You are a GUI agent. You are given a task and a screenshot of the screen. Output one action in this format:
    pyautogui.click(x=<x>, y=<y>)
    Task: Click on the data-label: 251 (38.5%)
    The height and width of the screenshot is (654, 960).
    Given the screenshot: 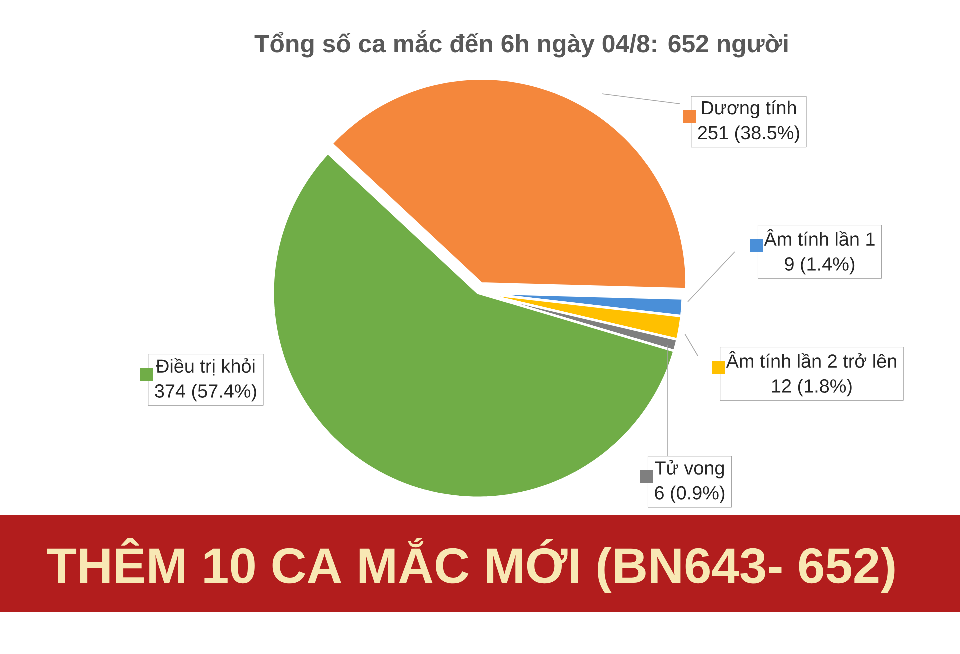 What is the action you would take?
    pyautogui.click(x=749, y=135)
    